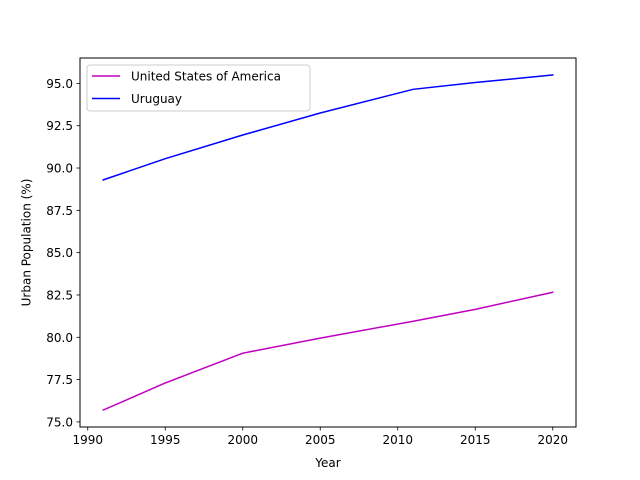 The image size is (640, 480). Describe the element at coordinates (59, 380) in the screenshot. I see `y-tick-label: 77.5` at that location.